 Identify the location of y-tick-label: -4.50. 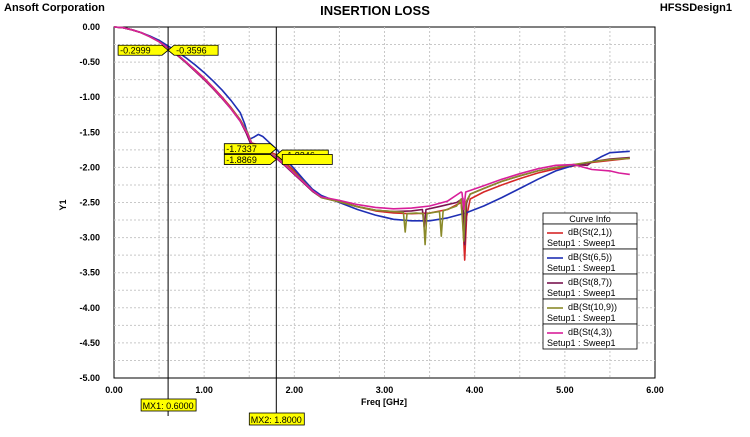
(89, 343).